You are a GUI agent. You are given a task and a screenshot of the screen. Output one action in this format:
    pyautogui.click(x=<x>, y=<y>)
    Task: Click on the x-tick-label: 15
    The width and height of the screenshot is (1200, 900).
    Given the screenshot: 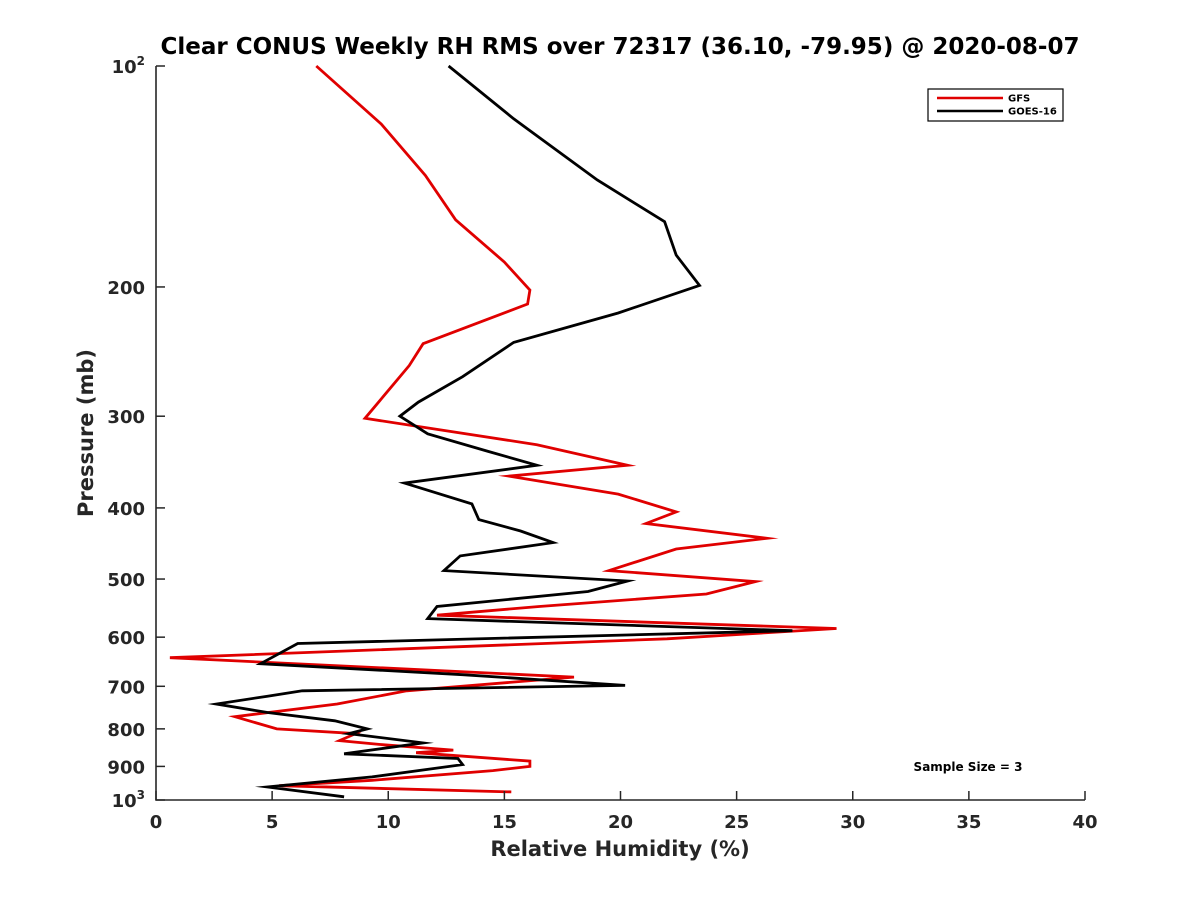 What is the action you would take?
    pyautogui.click(x=504, y=822)
    